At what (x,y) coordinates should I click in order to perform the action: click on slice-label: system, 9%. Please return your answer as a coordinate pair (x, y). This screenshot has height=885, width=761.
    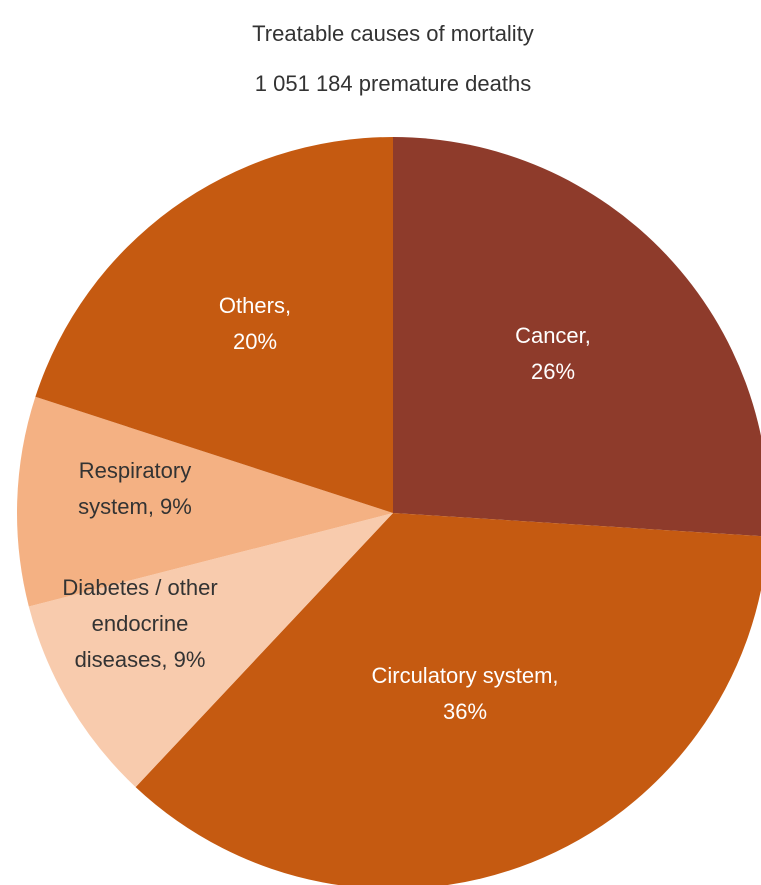
    Looking at the image, I should click on (135, 506).